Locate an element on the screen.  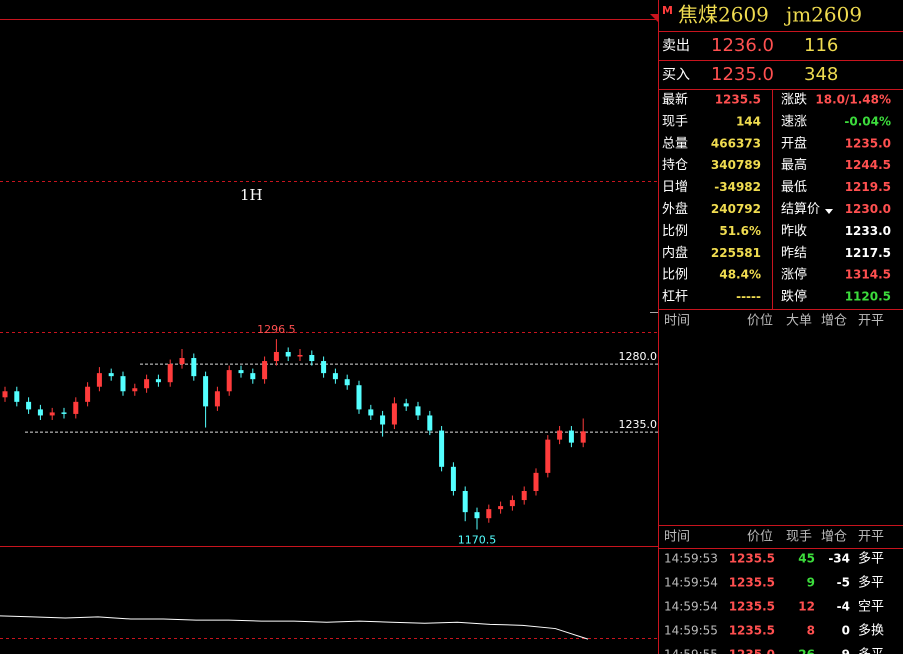
stat-label: 总量 is located at coordinates (675, 143).